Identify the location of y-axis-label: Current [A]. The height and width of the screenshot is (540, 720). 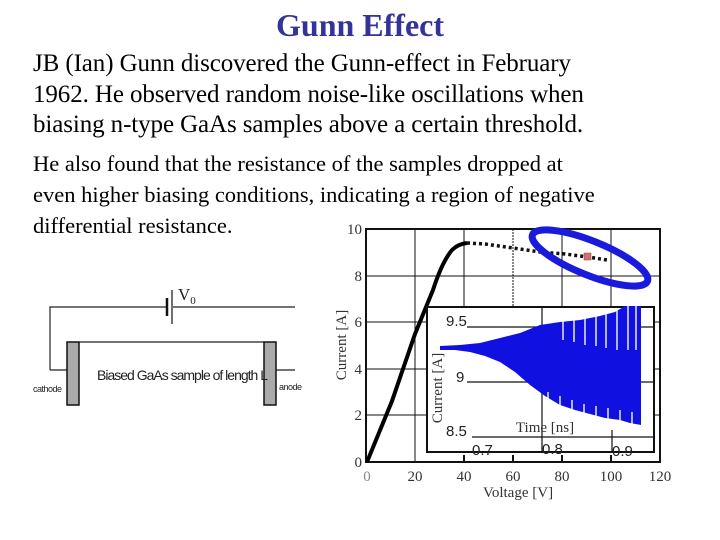
(342, 345).